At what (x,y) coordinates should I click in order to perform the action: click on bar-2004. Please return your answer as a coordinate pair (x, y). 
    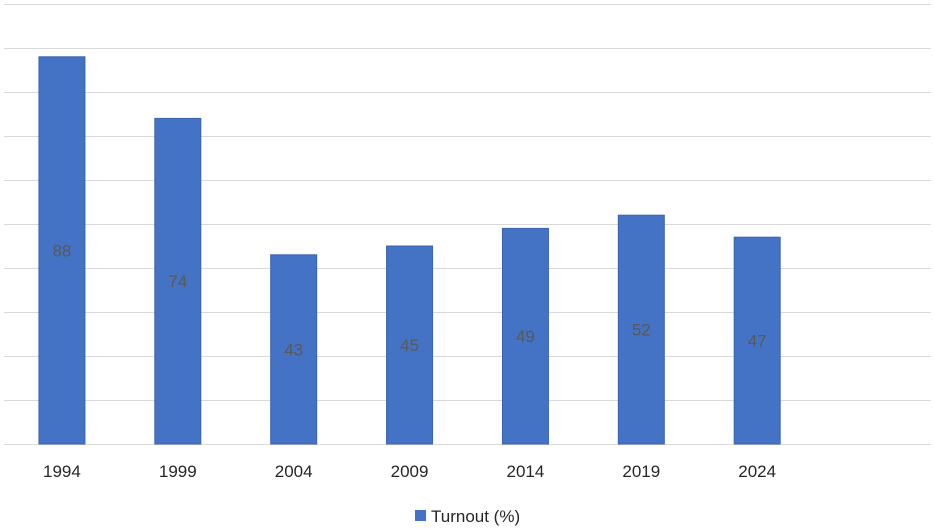
    Looking at the image, I should click on (294, 349).